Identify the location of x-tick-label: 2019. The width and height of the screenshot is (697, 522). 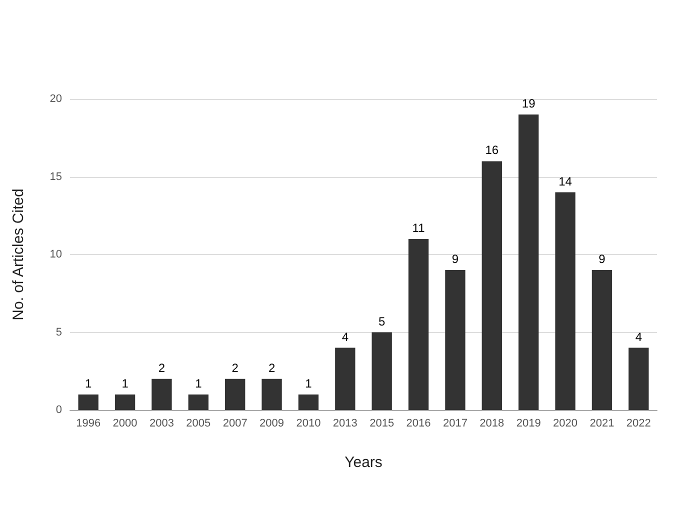
(528, 424).